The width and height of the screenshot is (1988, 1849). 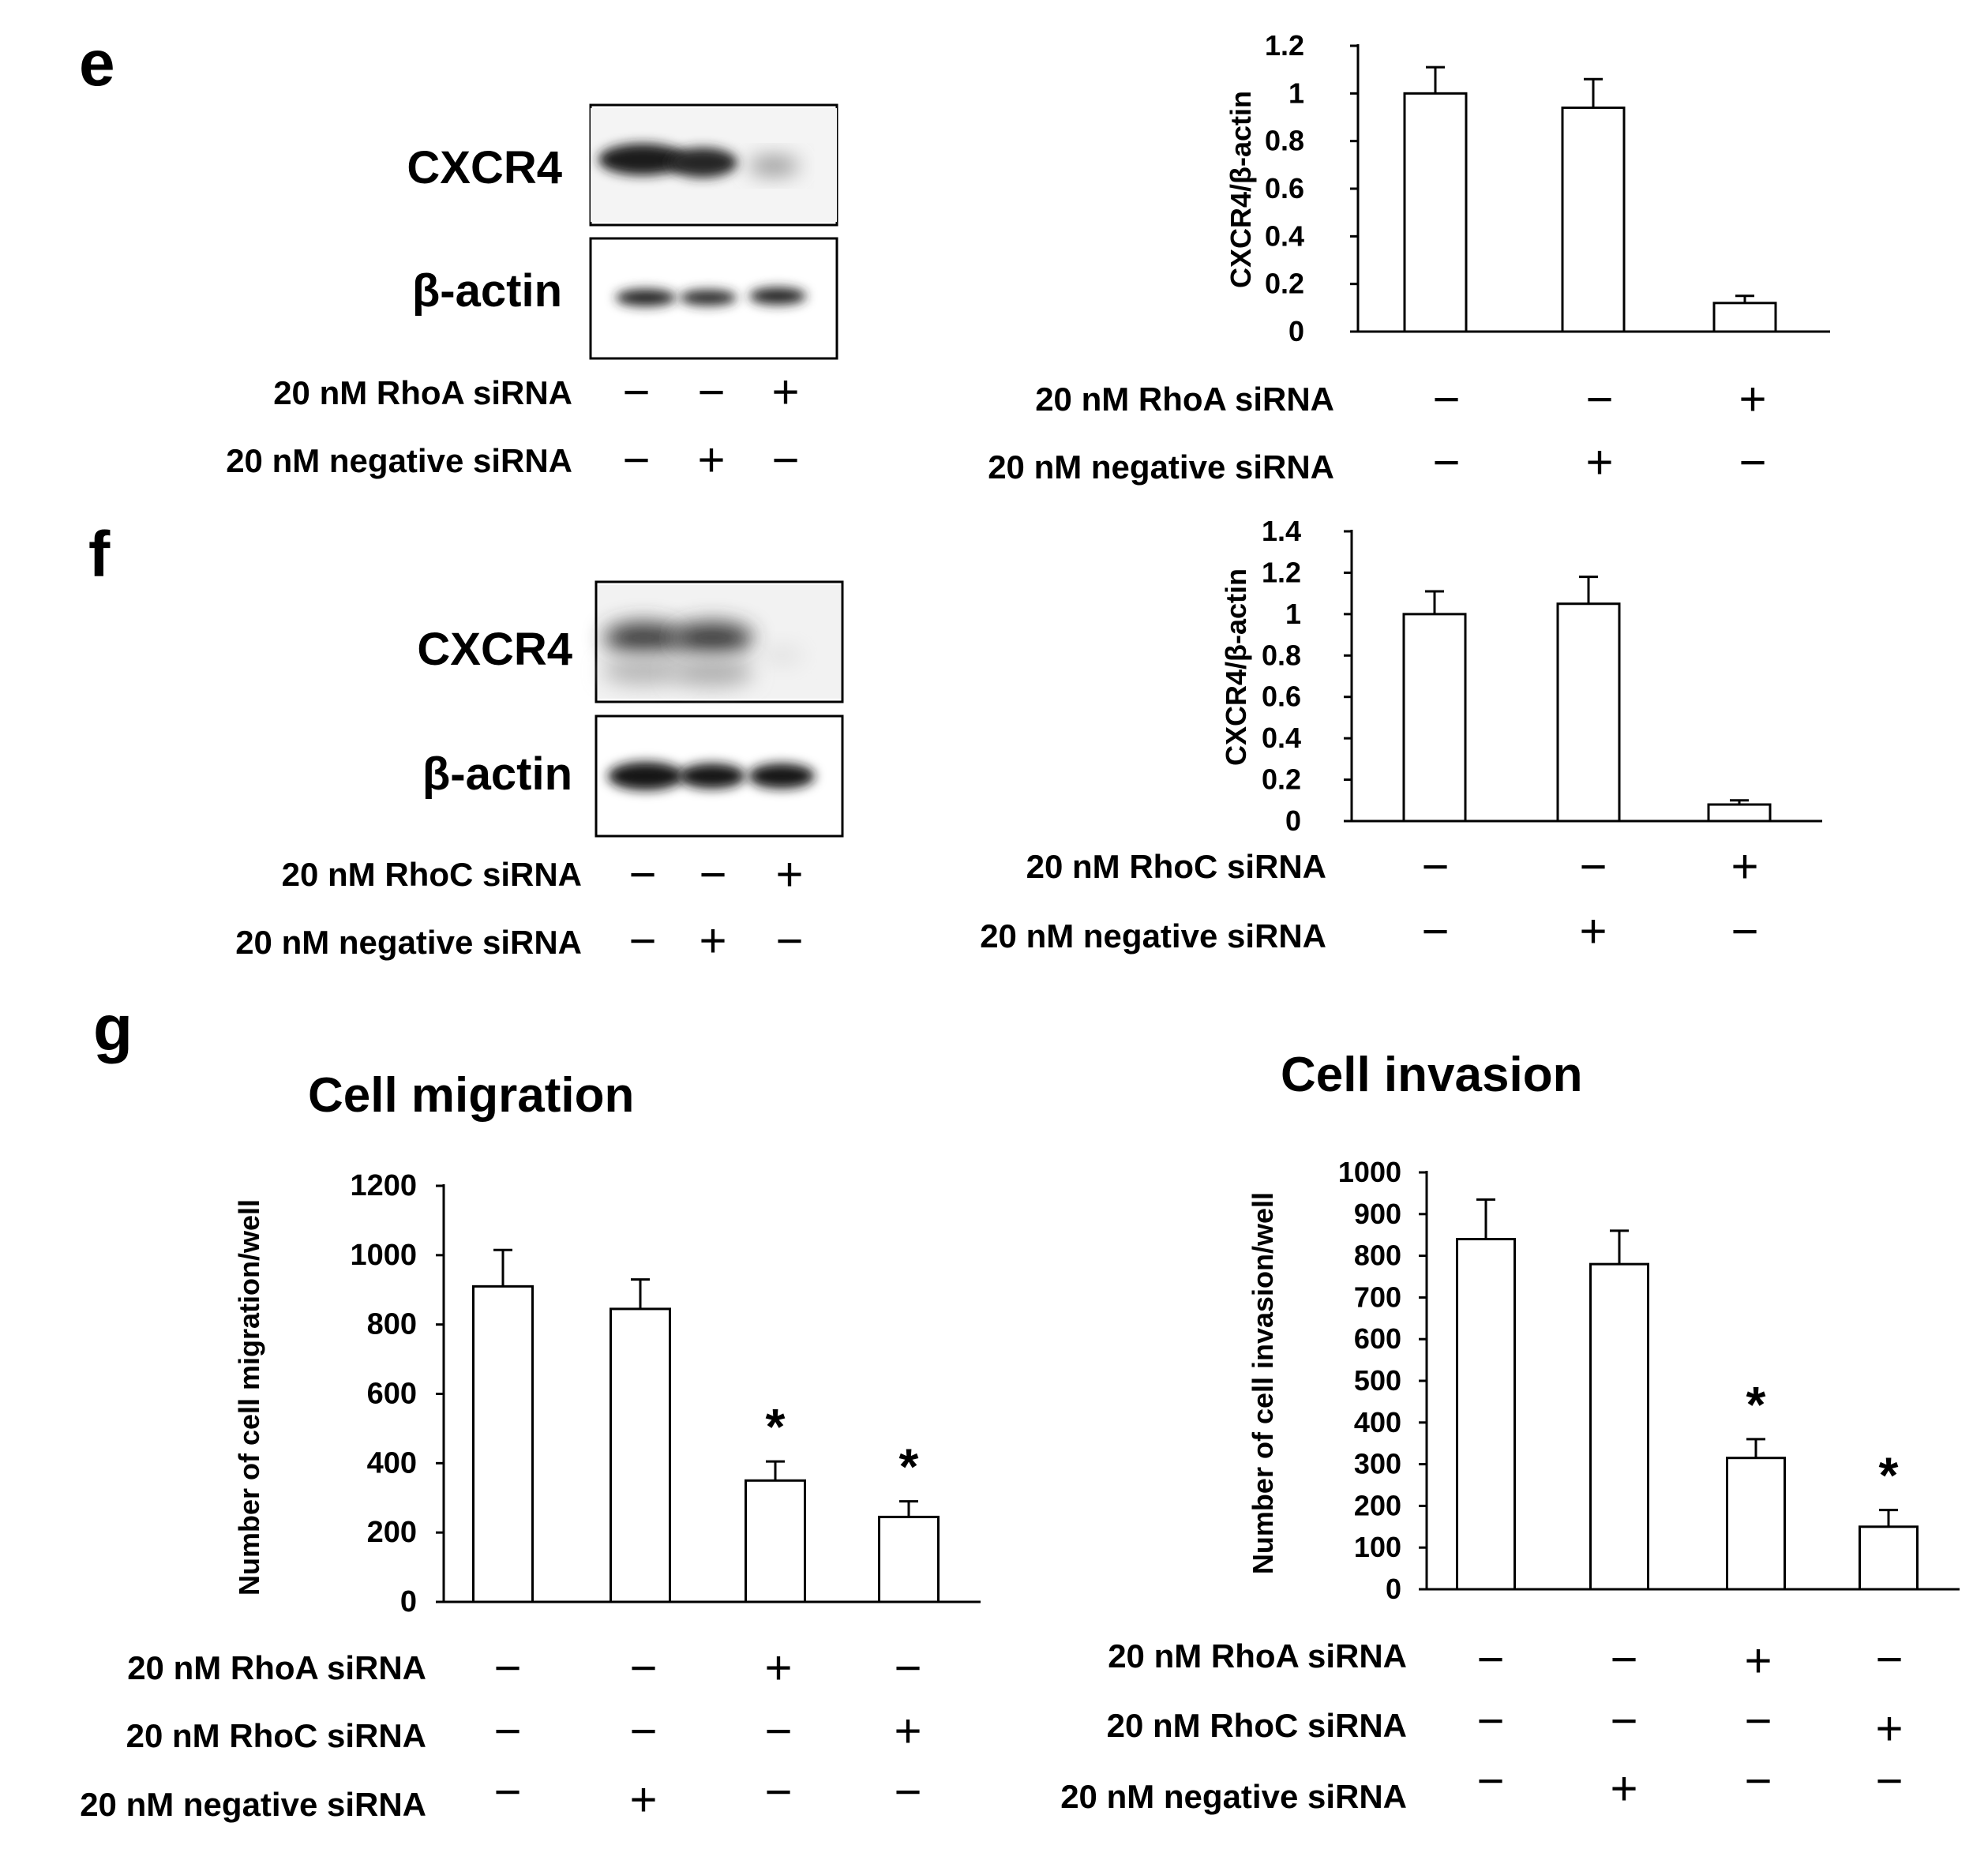 What do you see at coordinates (643, 1799) in the screenshot?
I see `panel-g-migration-sign-3-2: +` at bounding box center [643, 1799].